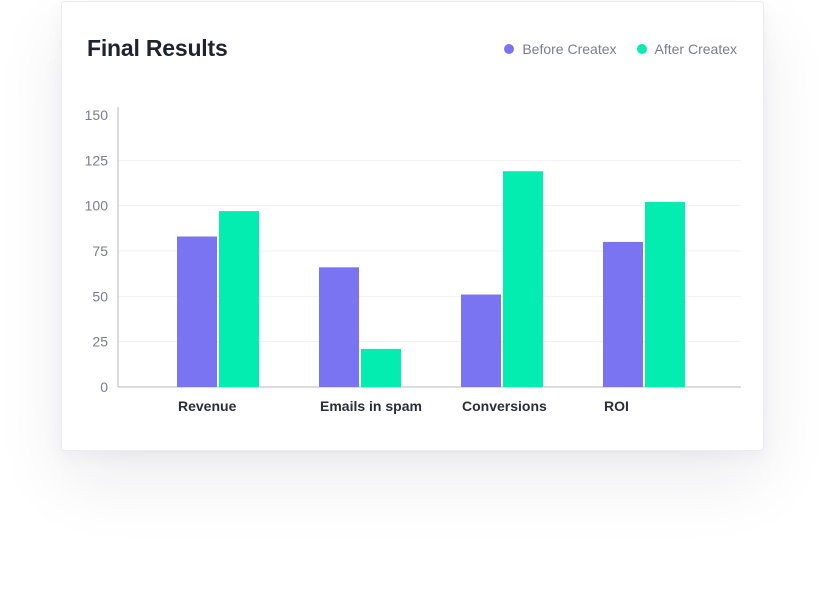 Image resolution: width=825 pixels, height=593 pixels. Describe the element at coordinates (616, 406) in the screenshot. I see `x-tick-label: ROI` at that location.